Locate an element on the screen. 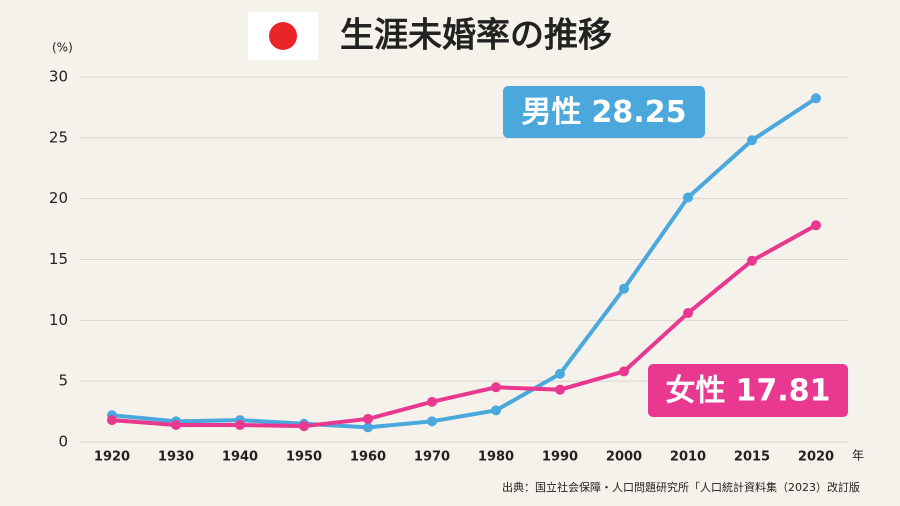 The width and height of the screenshot is (900, 506). y-tick-label: 5 is located at coordinates (63, 381).